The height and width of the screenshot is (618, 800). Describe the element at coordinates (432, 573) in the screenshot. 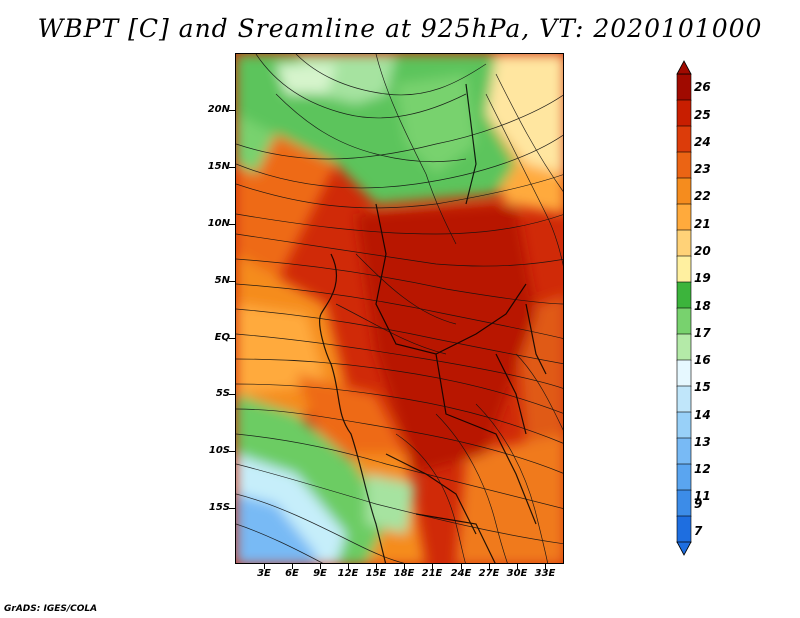

I see `lon-label-21e: 21E` at that location.